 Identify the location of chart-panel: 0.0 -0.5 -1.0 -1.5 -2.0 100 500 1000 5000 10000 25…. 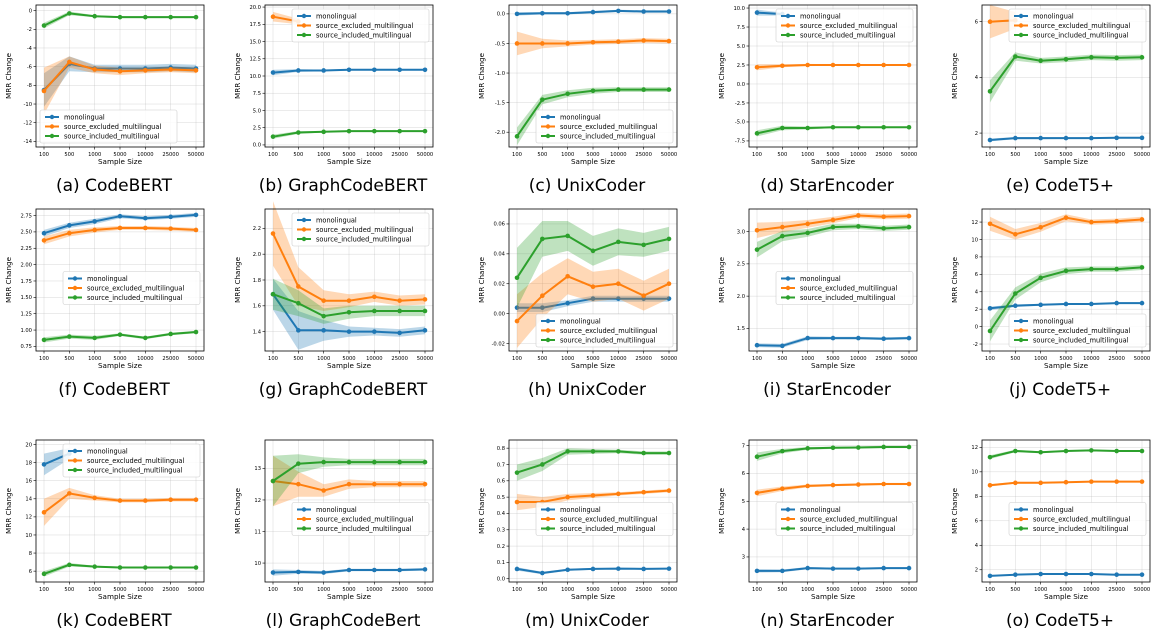
(577, 100).